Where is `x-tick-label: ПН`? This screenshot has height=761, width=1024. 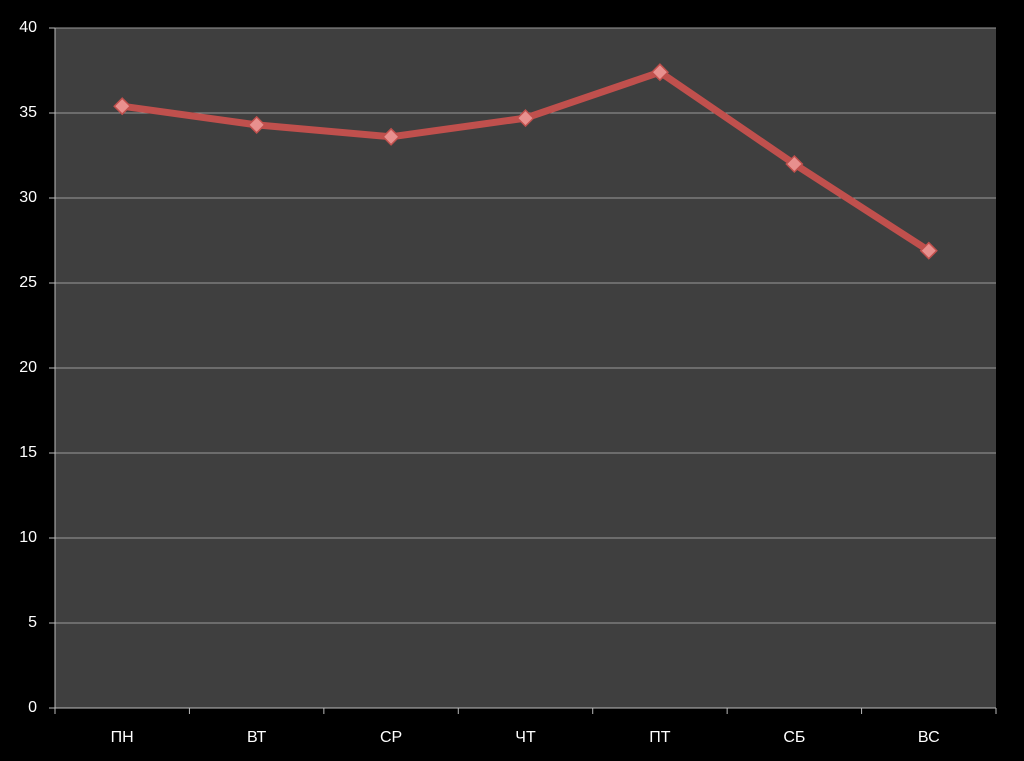 x-tick-label: ПН is located at coordinates (122, 737).